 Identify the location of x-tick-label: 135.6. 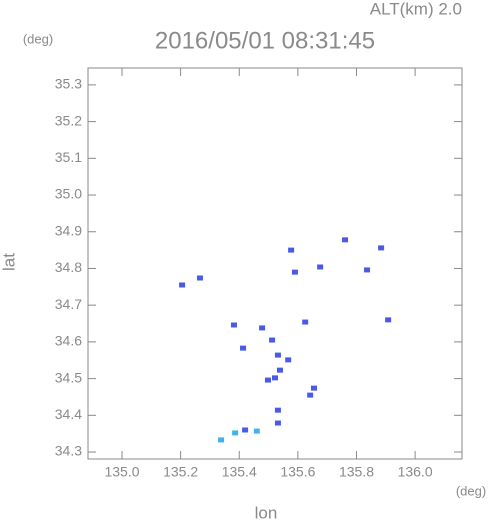
(297, 472).